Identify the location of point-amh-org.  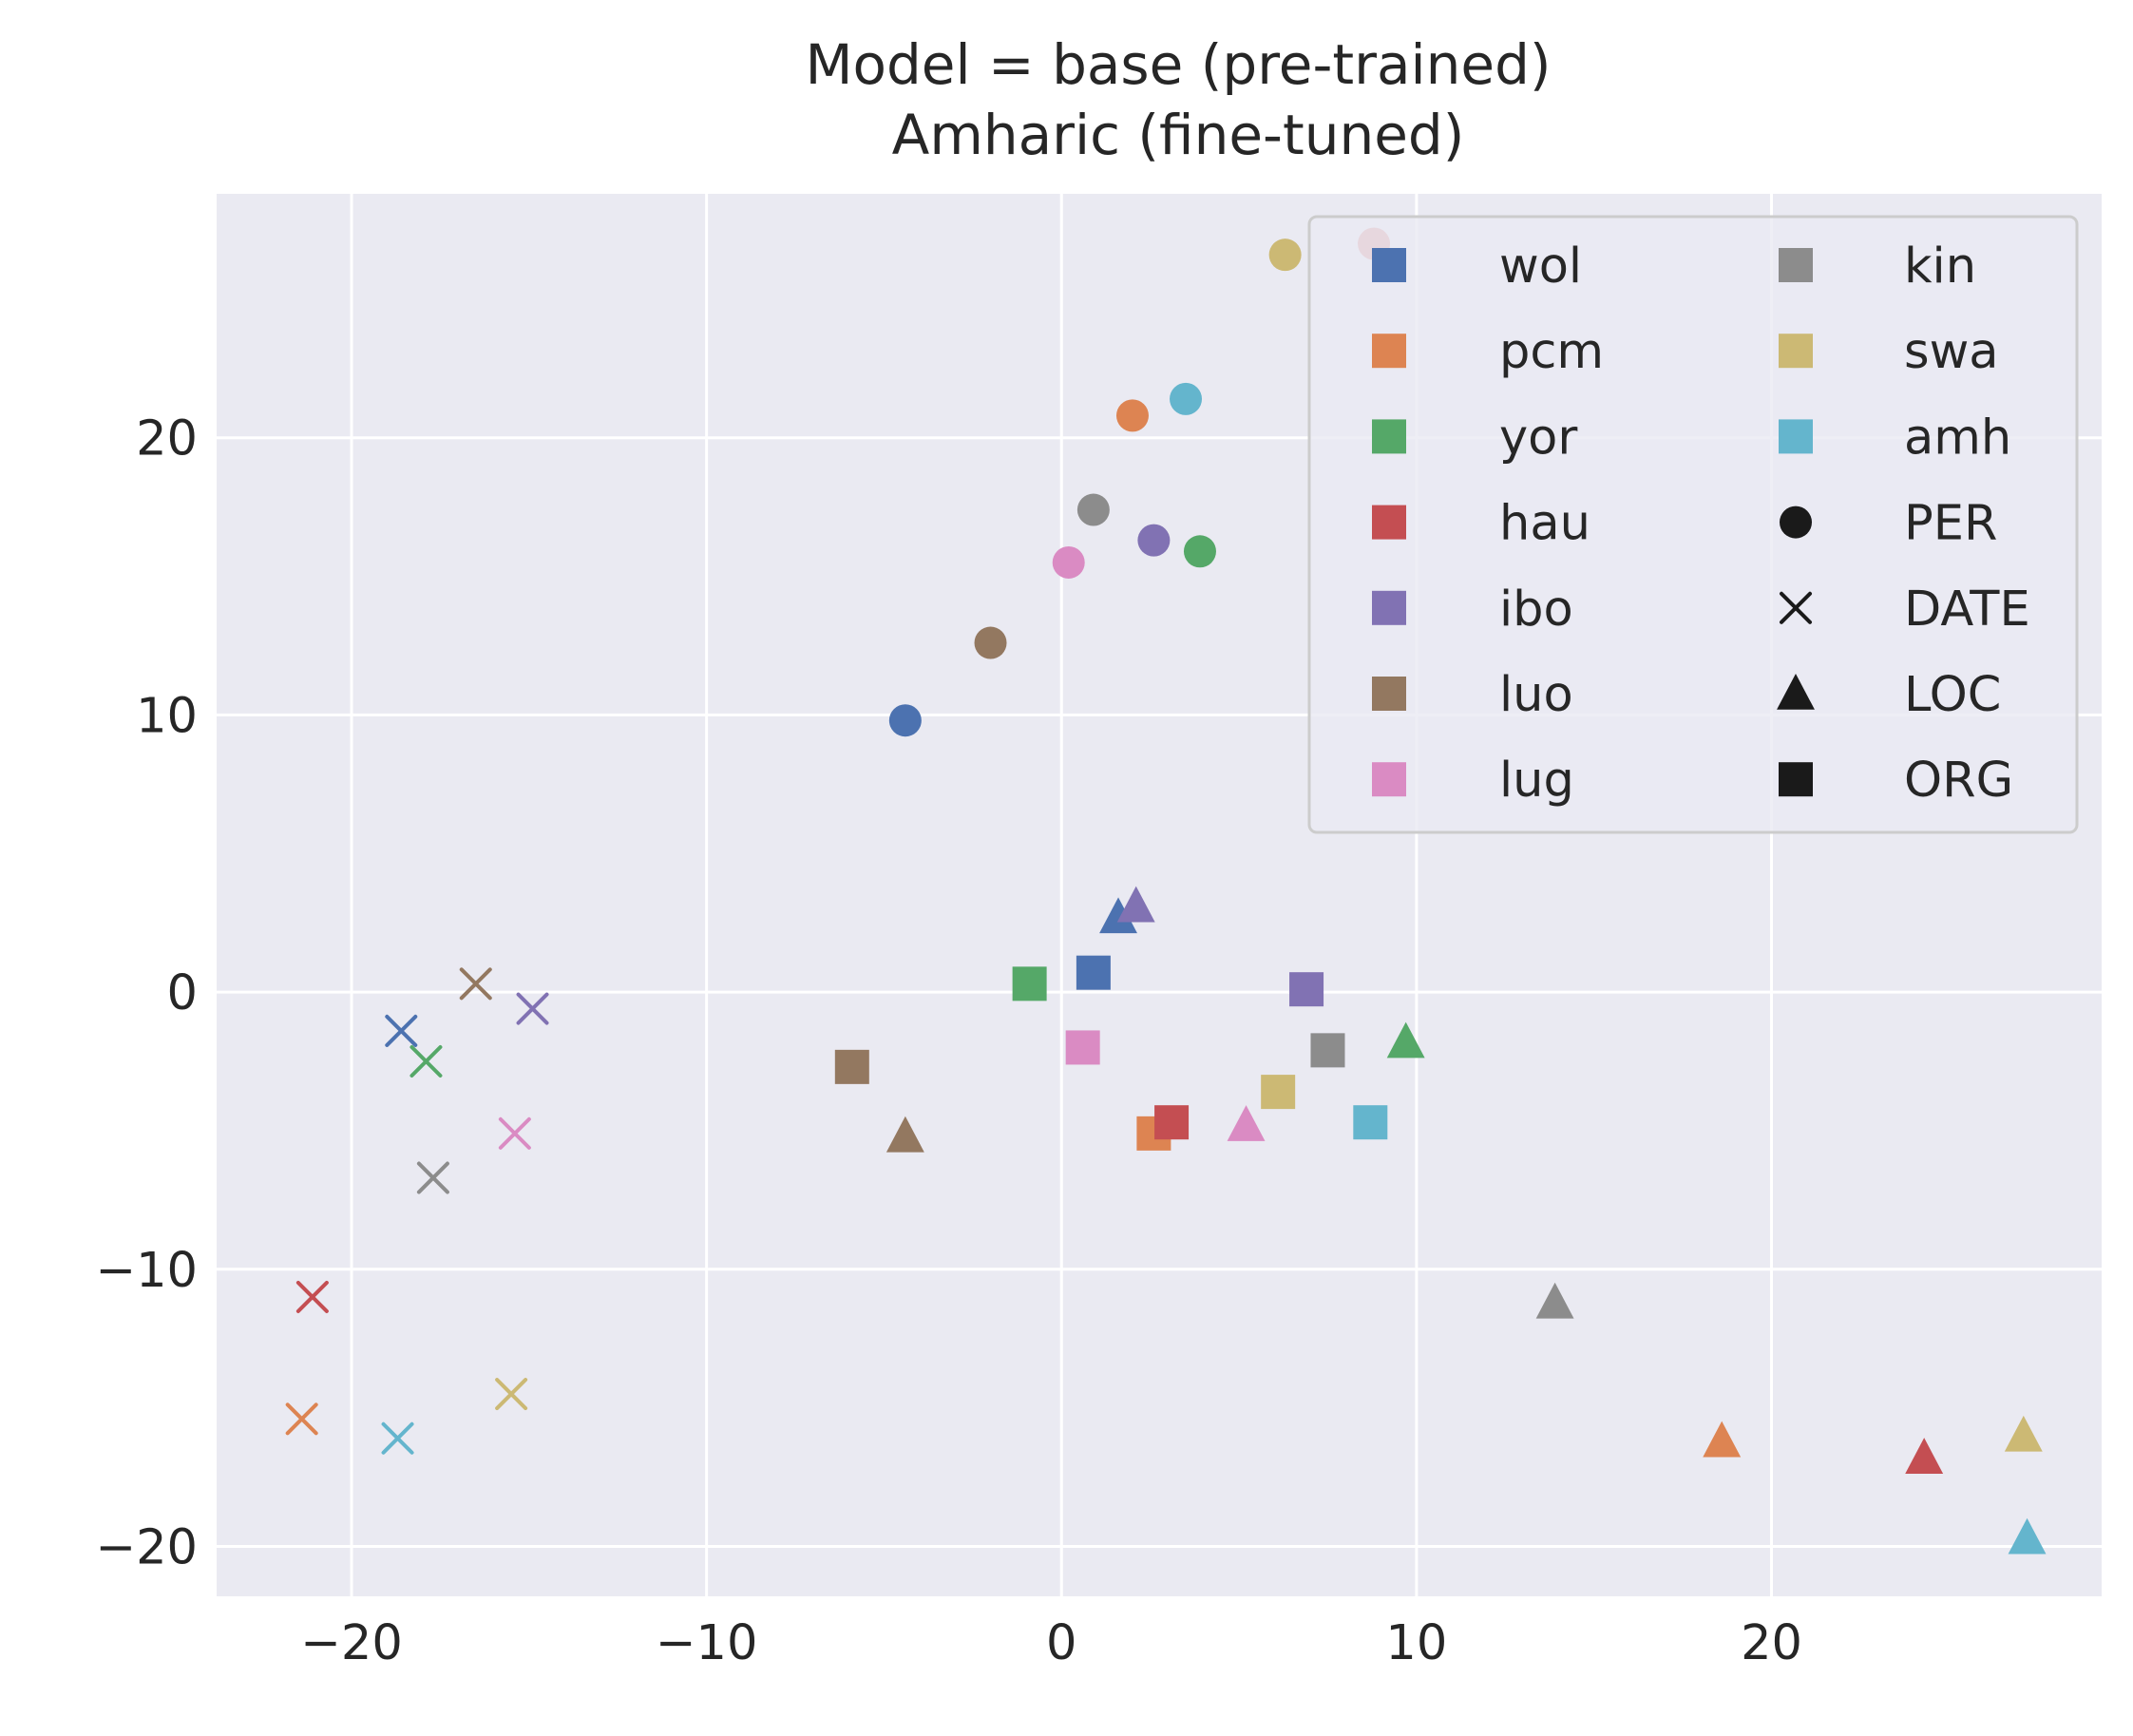
(1370, 1122).